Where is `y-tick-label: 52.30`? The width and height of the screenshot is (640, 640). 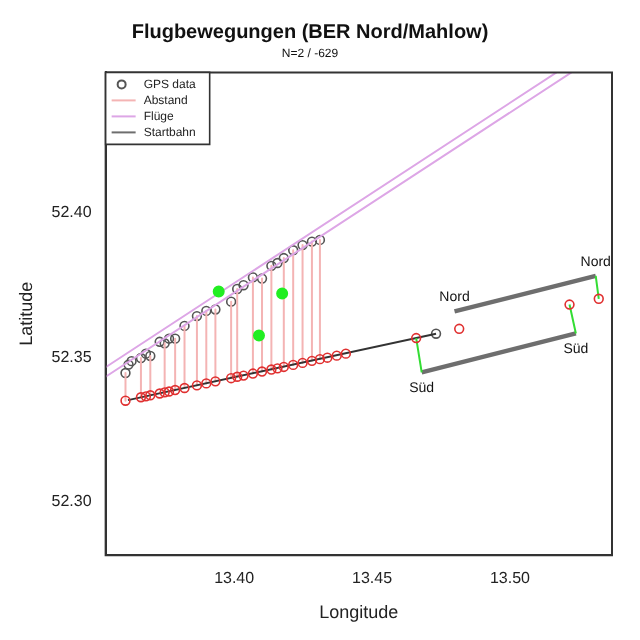
y-tick-label: 52.30 is located at coordinates (72, 501).